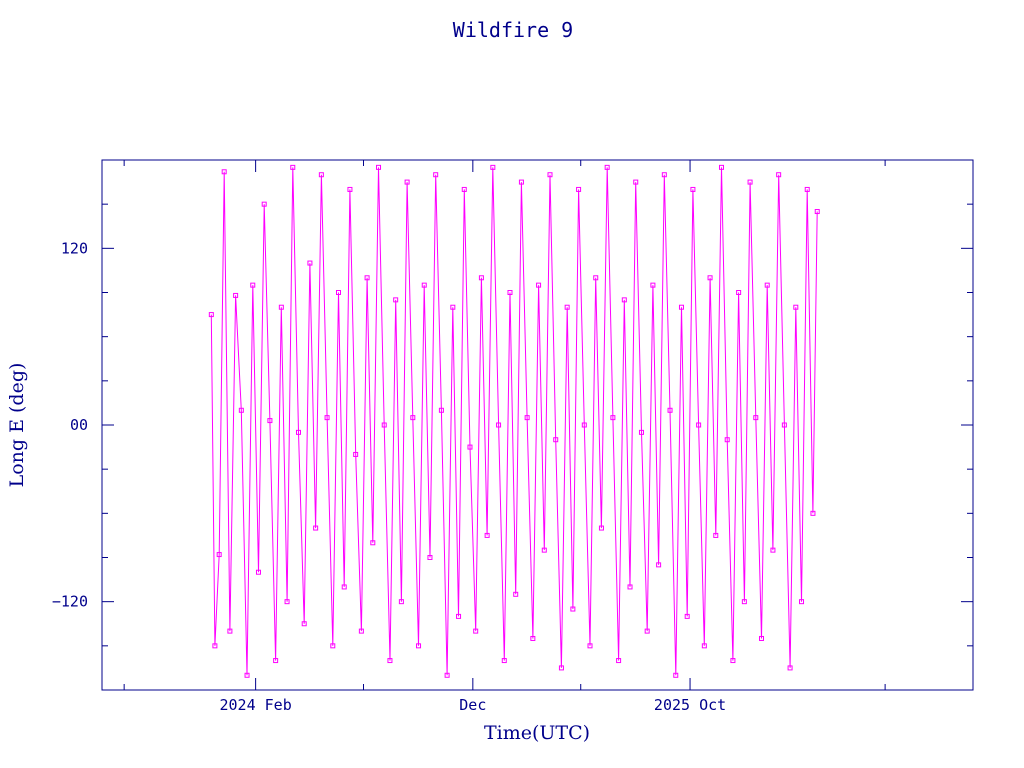 This screenshot has width=1024, height=768. I want to click on y-tick-label: 120, so click(74, 248).